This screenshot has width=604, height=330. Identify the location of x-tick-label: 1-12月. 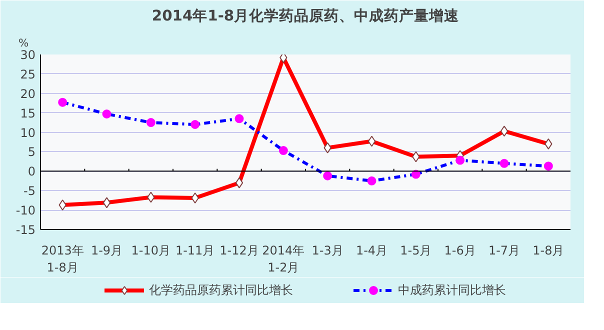
(239, 251).